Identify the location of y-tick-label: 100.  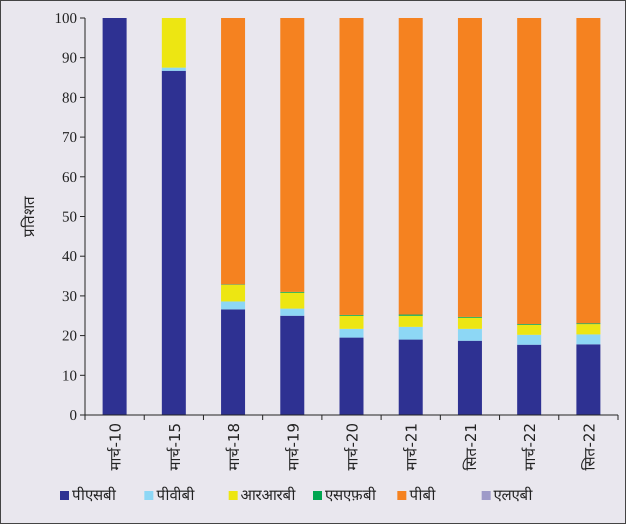
(65, 19).